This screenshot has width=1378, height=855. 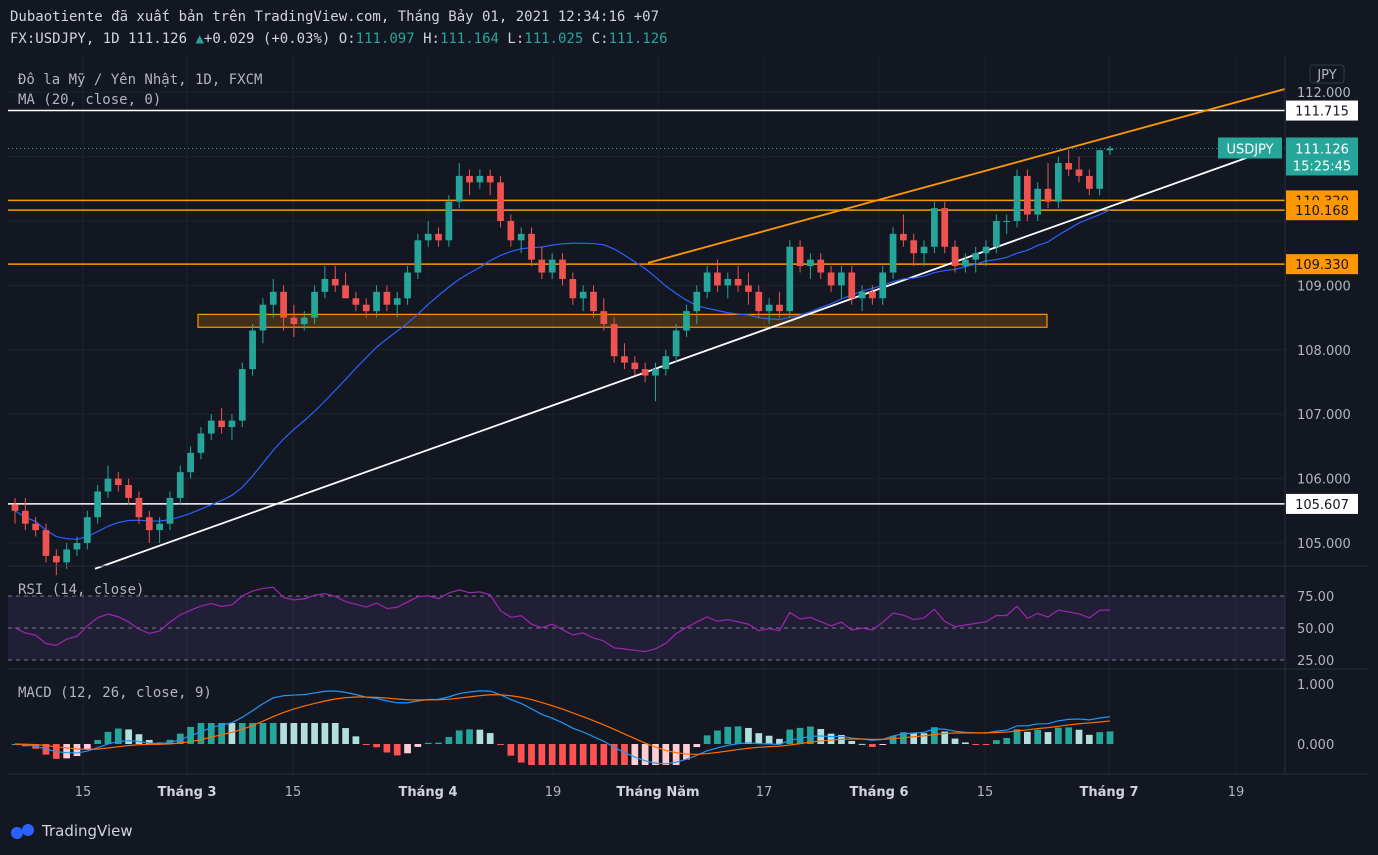 What do you see at coordinates (1324, 351) in the screenshot?
I see `price-tick: 108.000` at bounding box center [1324, 351].